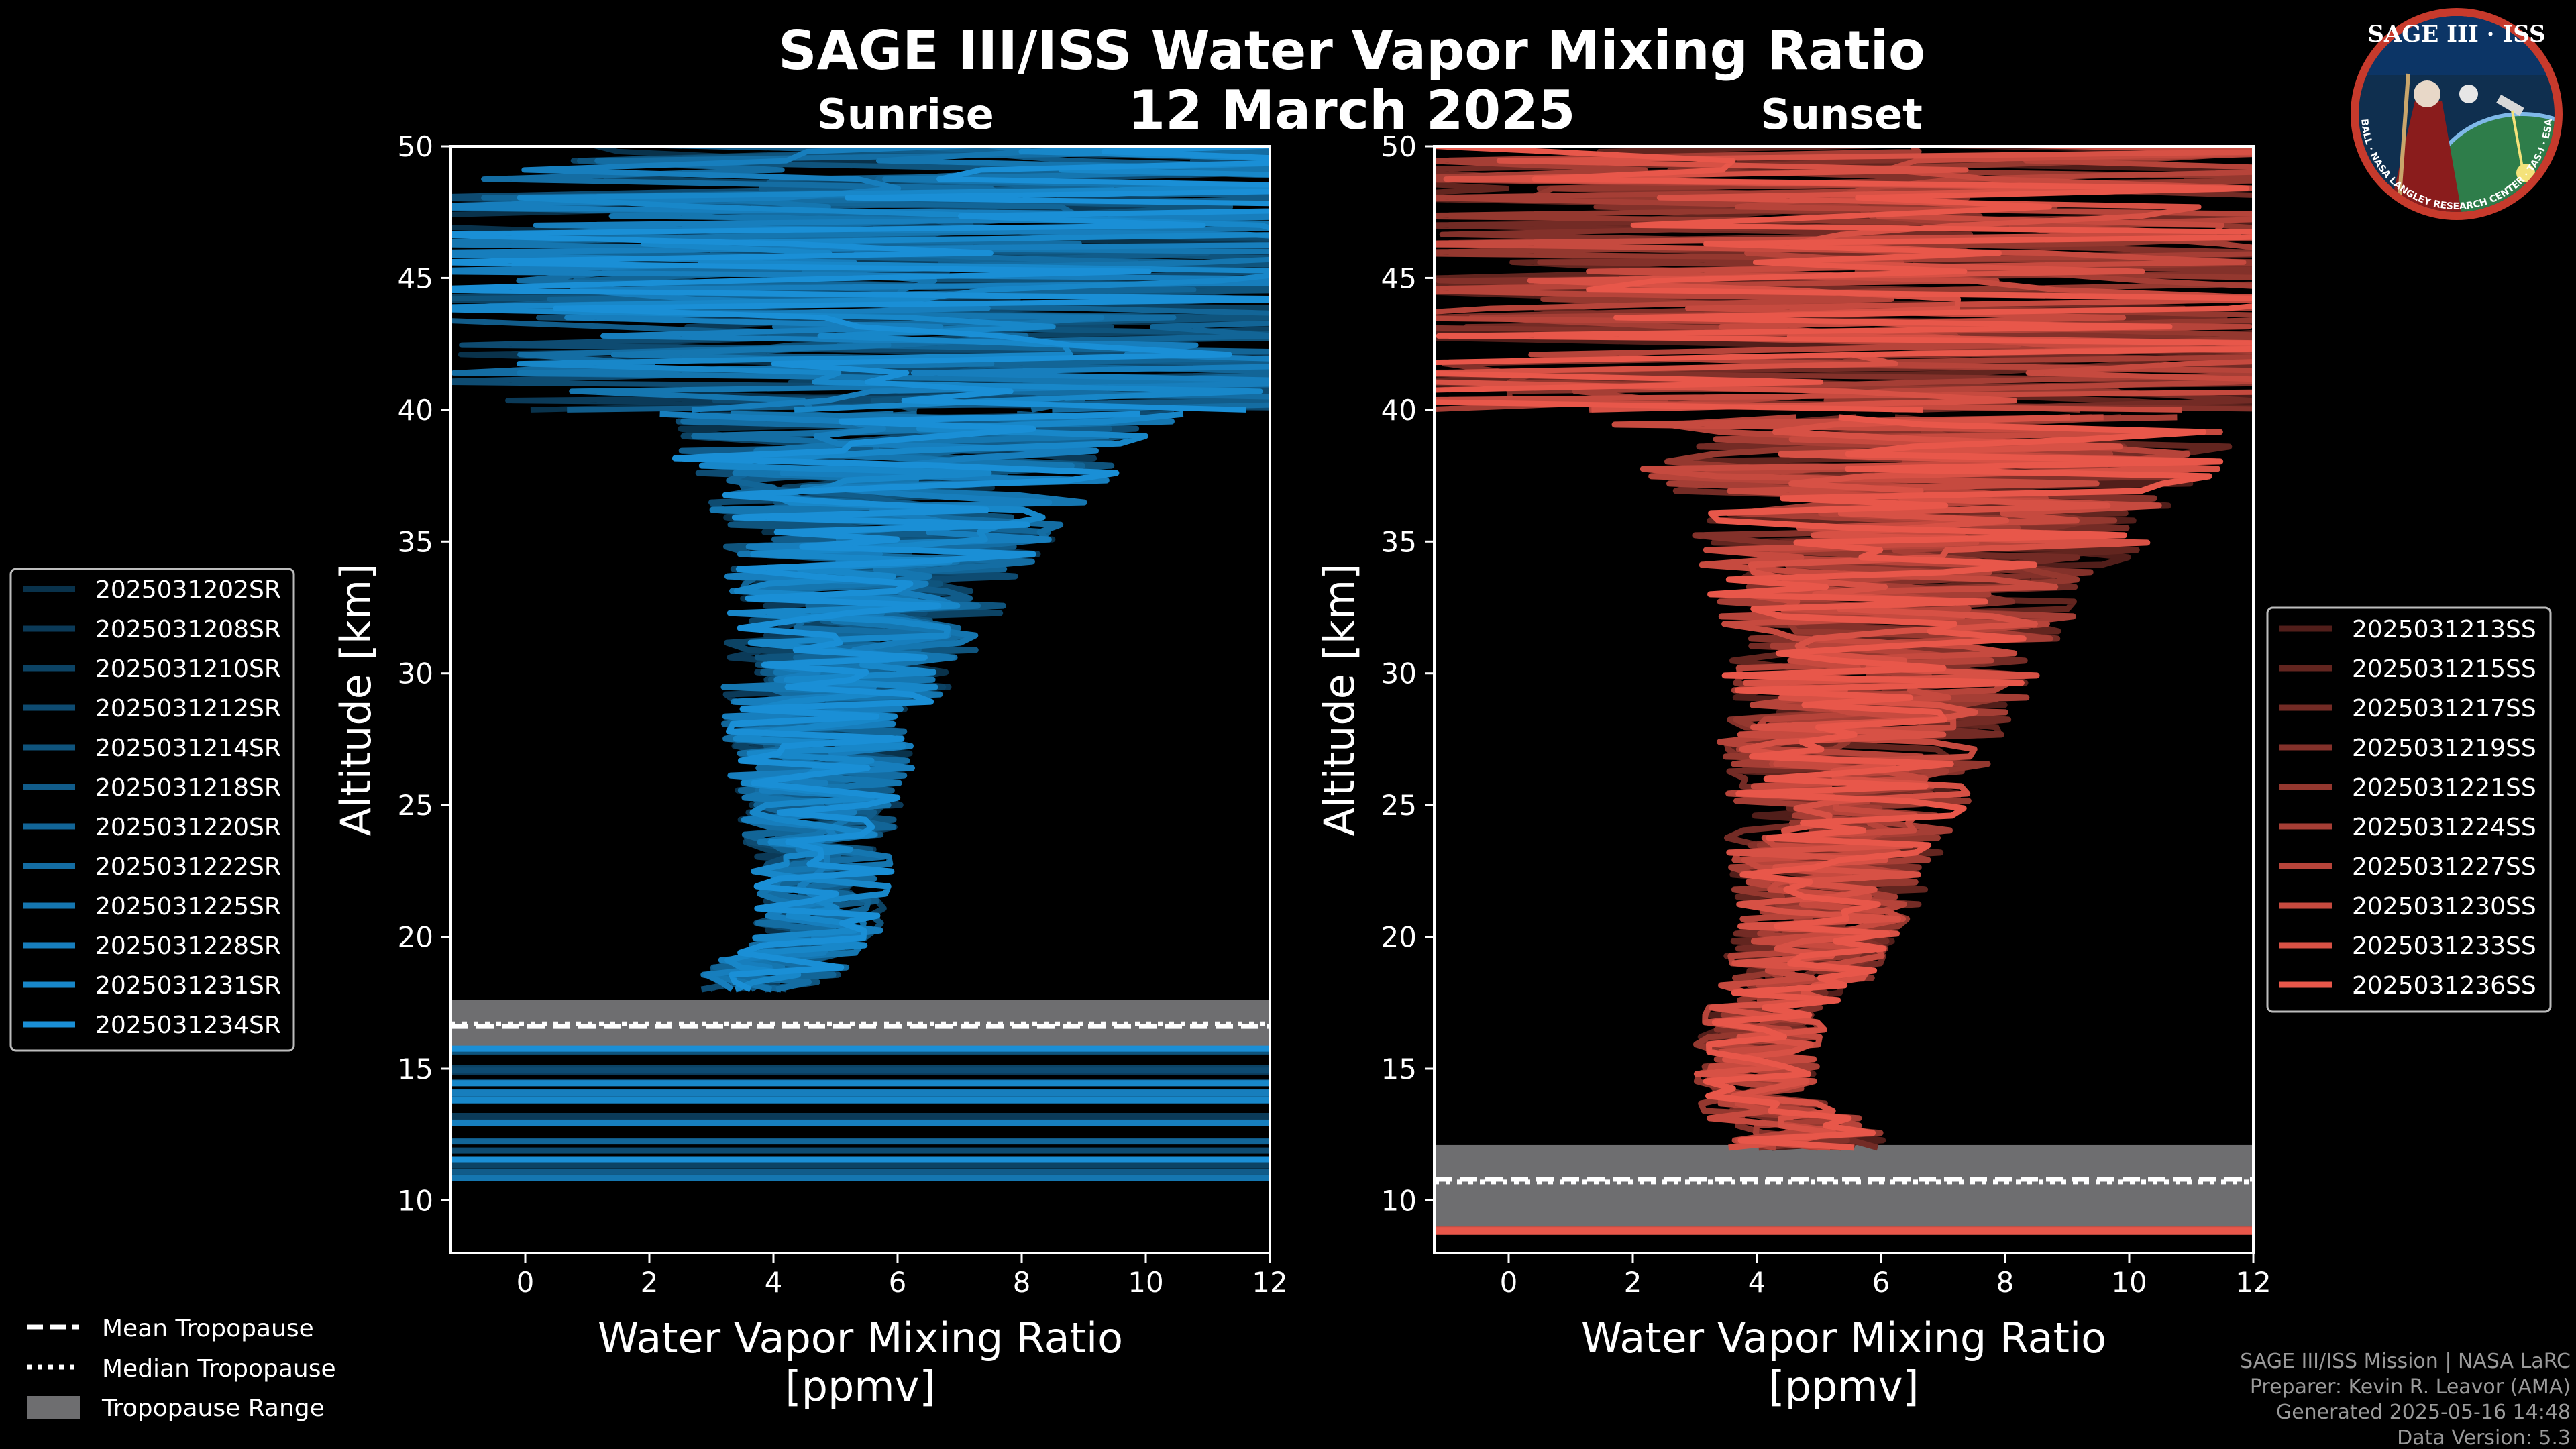  What do you see at coordinates (188, 867) in the screenshot?
I see `sunrise-legend-label-2025031222SR: 2025031222SR` at bounding box center [188, 867].